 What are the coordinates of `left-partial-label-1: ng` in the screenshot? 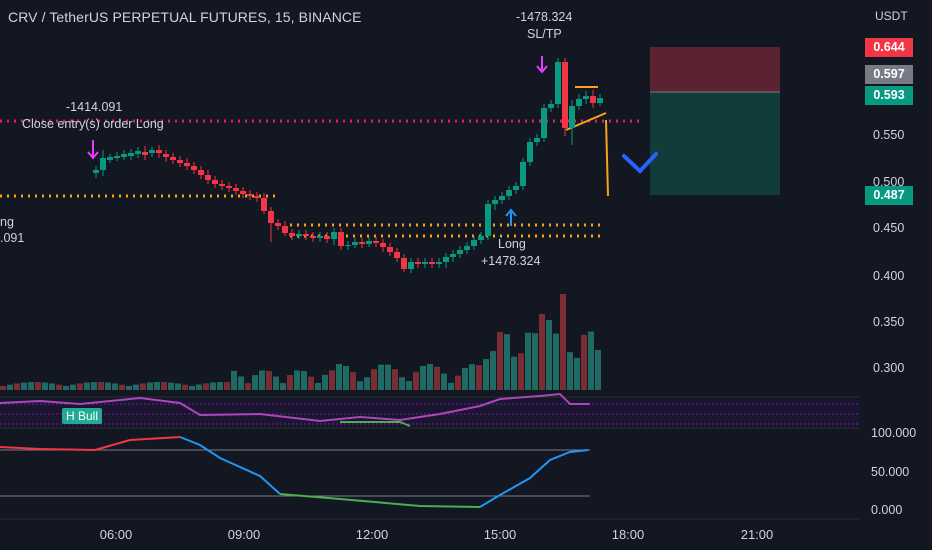 It's located at (7, 222).